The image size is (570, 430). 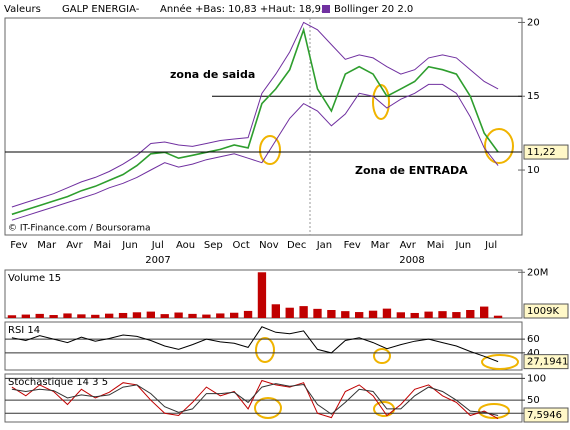 I want to click on chart-title: GALP ENERGIA-, so click(x=101, y=9).